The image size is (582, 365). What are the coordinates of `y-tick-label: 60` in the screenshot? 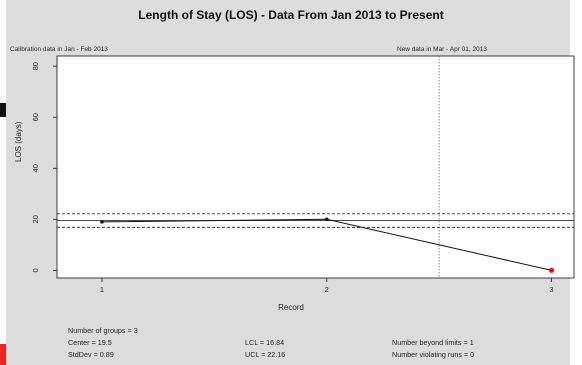 It's located at (35, 117).